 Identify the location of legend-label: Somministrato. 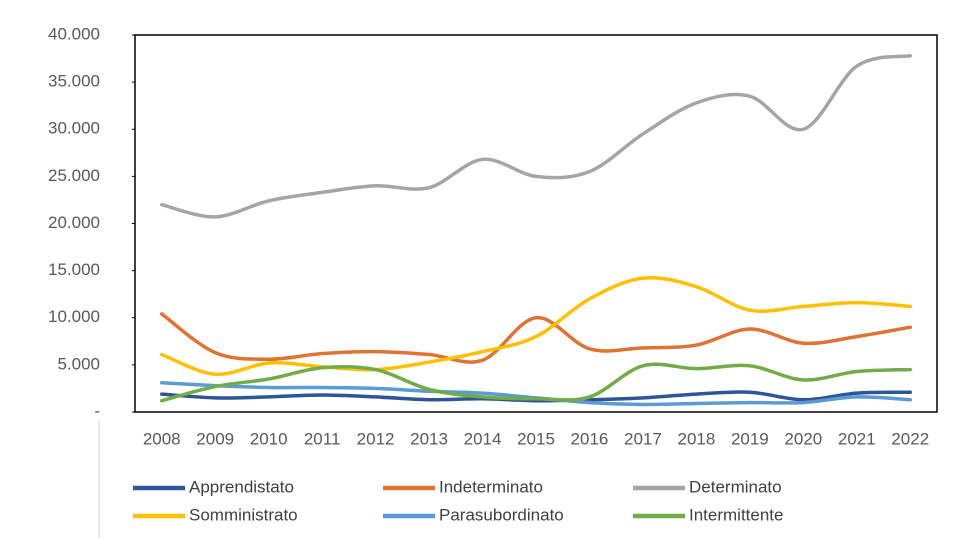
(243, 514).